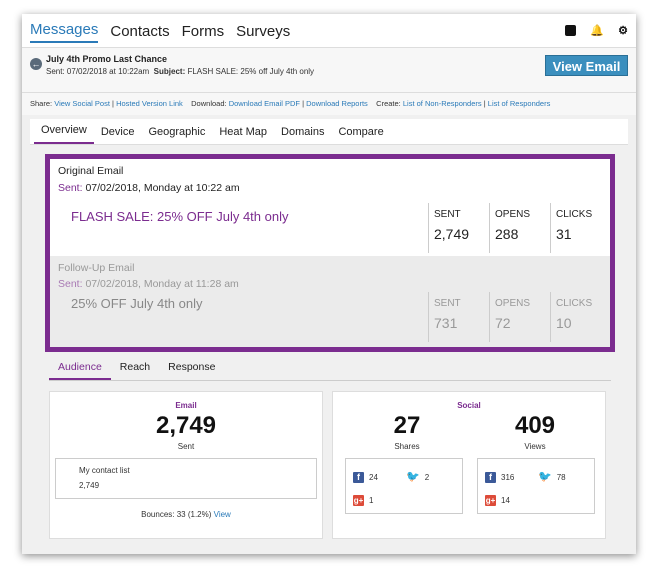 The height and width of the screenshot is (578, 652). I want to click on download-pdf-link: Download Email PDF, so click(264, 103).